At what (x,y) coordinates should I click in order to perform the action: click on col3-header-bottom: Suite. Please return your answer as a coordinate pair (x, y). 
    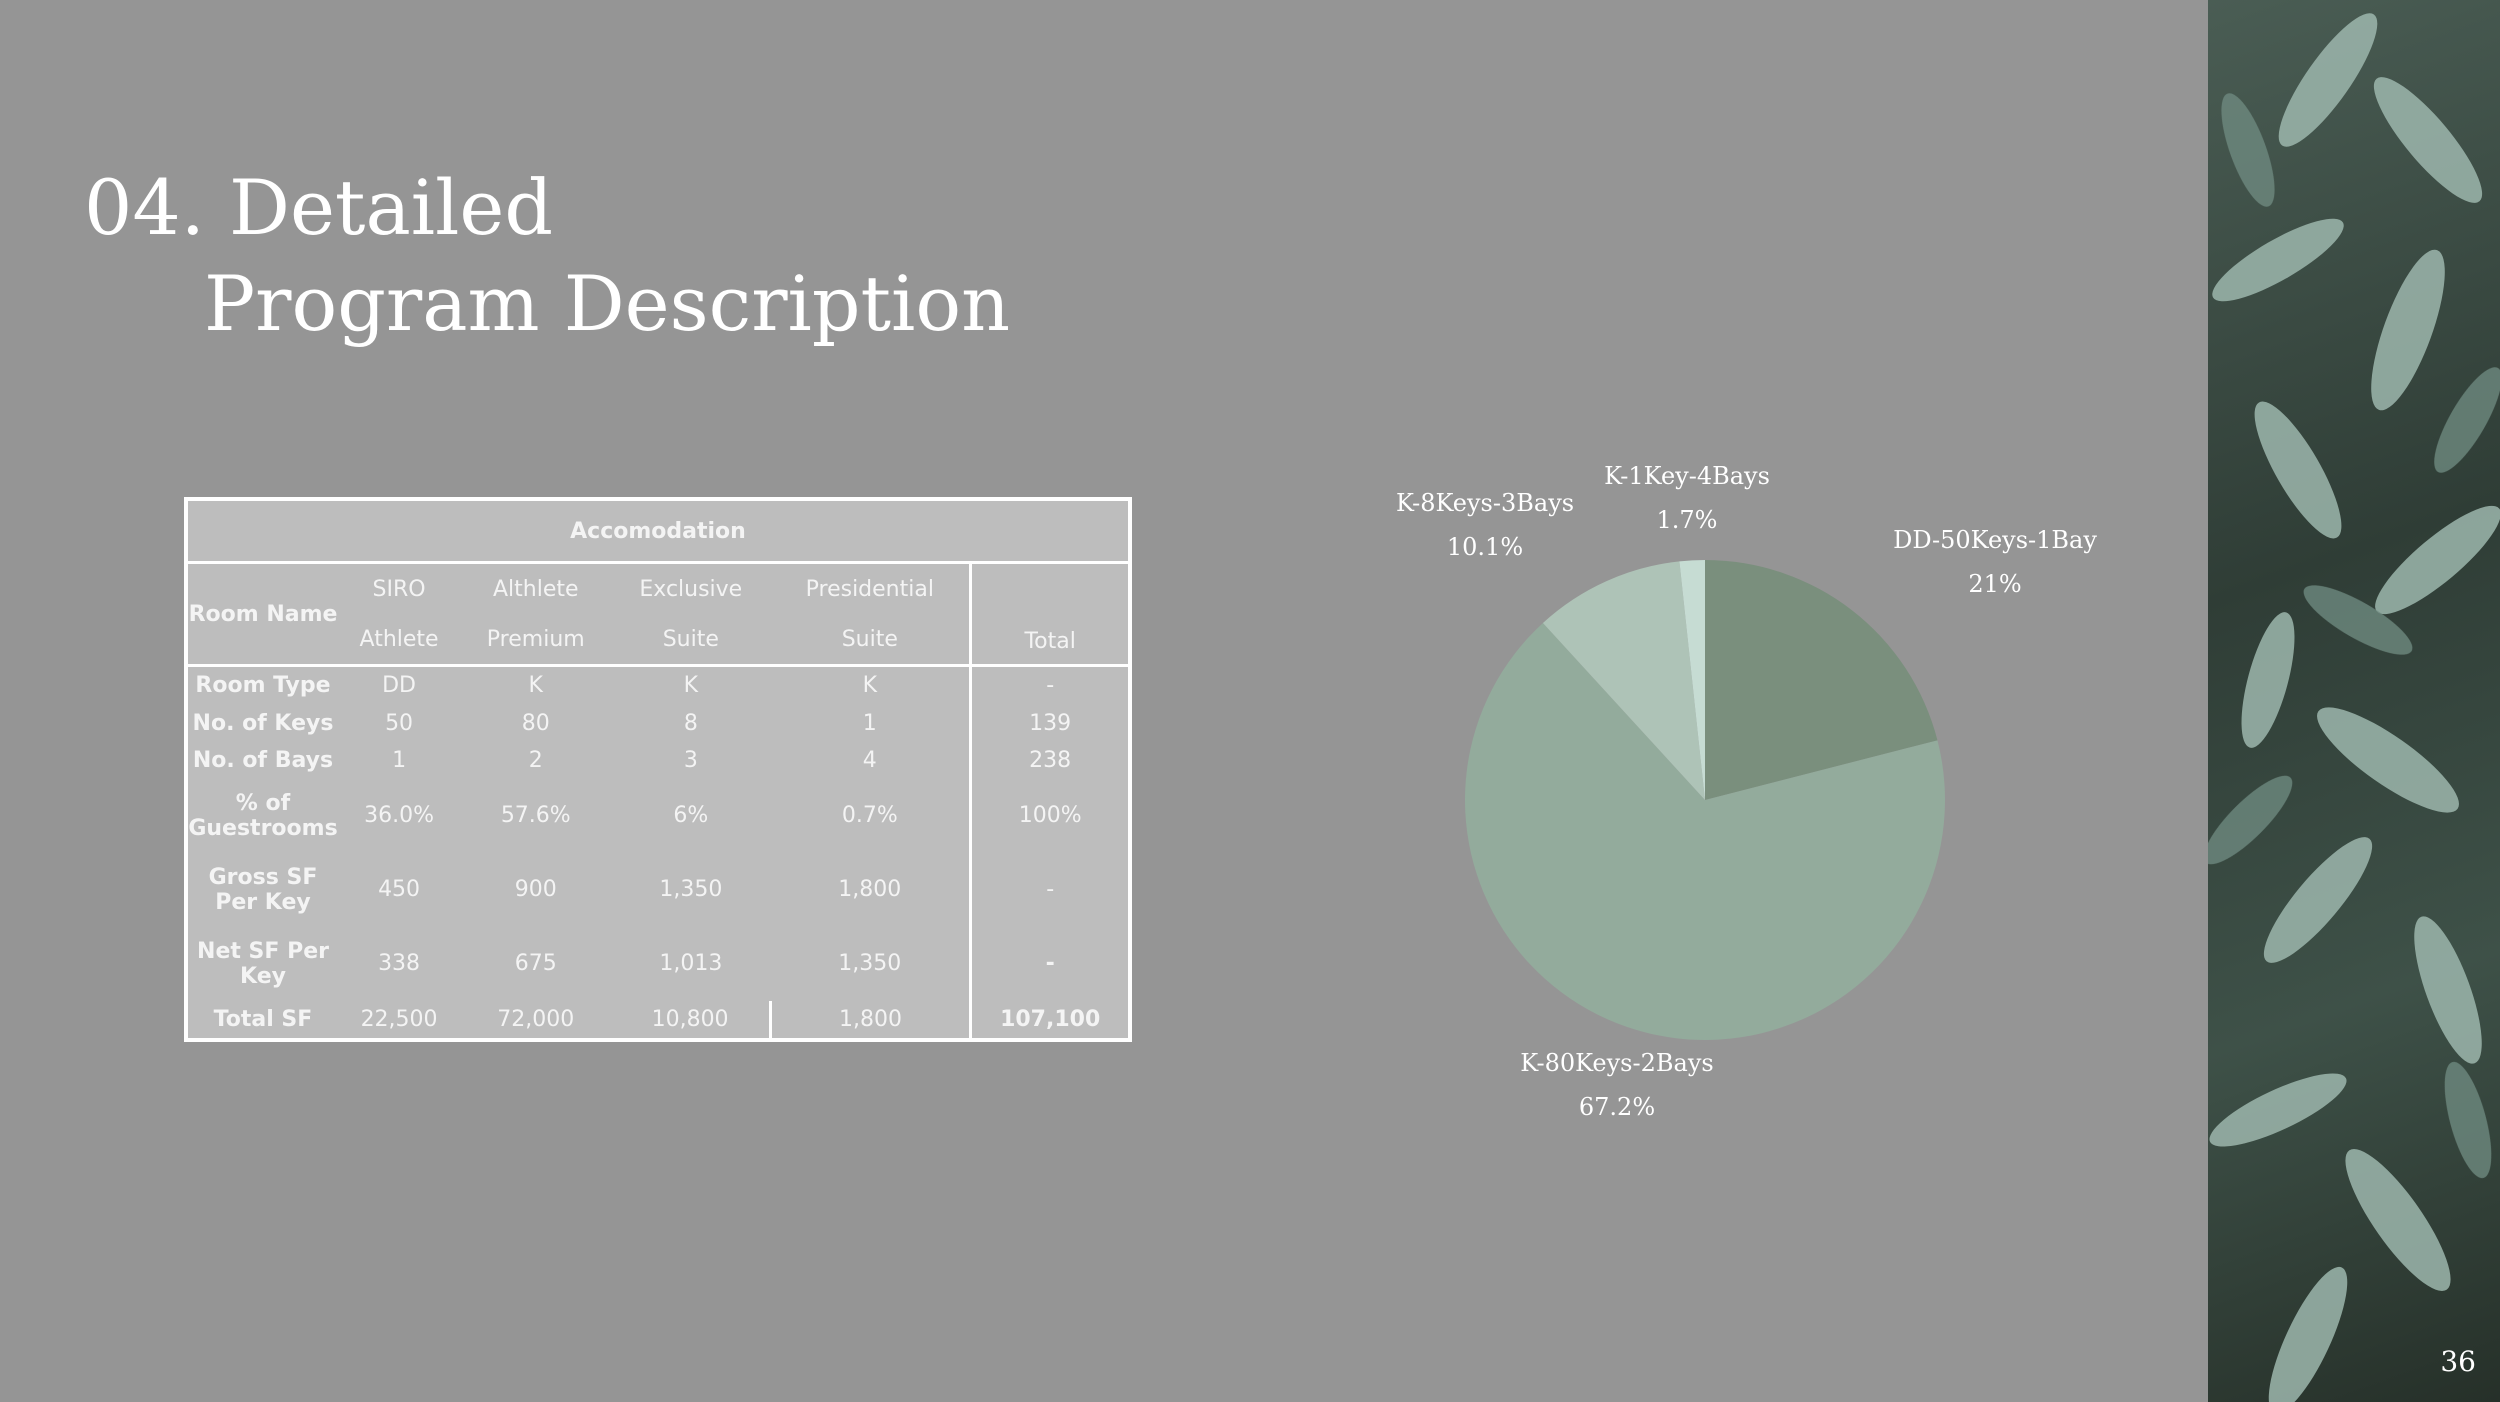
    Looking at the image, I should click on (690, 639).